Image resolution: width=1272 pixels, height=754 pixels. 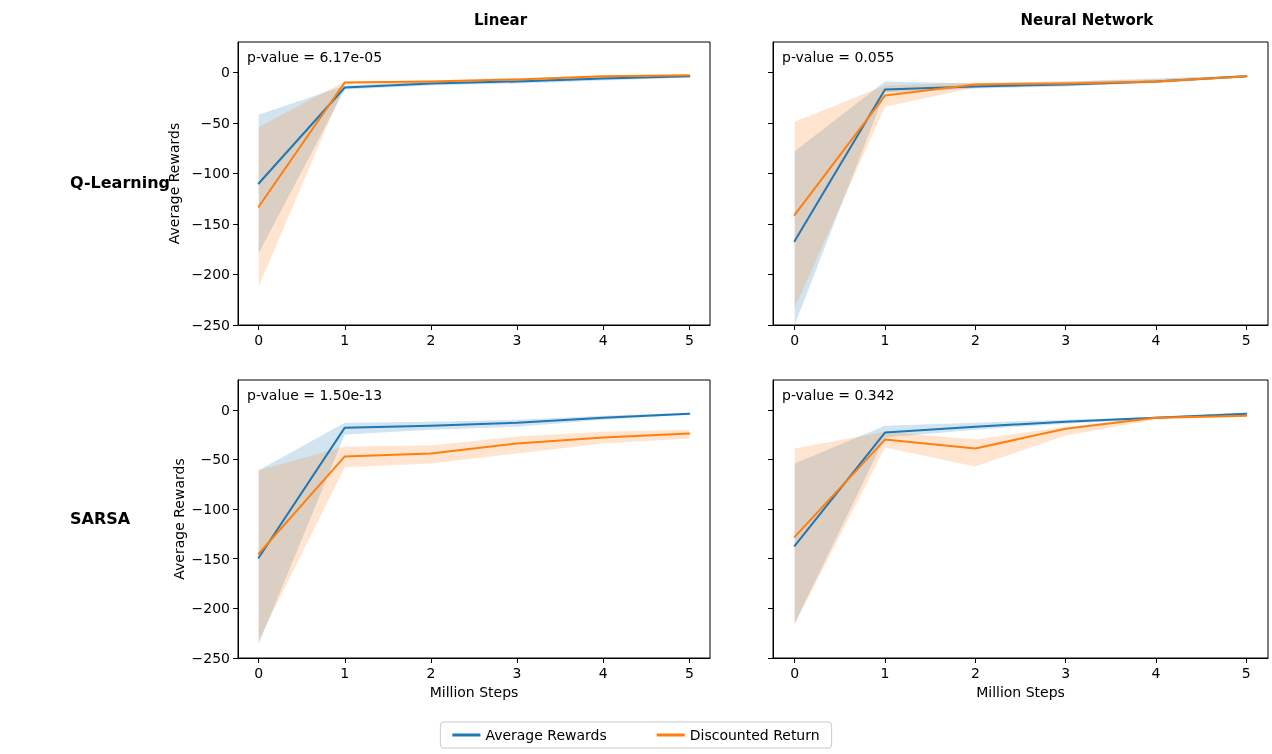 I want to click on text: SARSA, so click(x=100, y=518).